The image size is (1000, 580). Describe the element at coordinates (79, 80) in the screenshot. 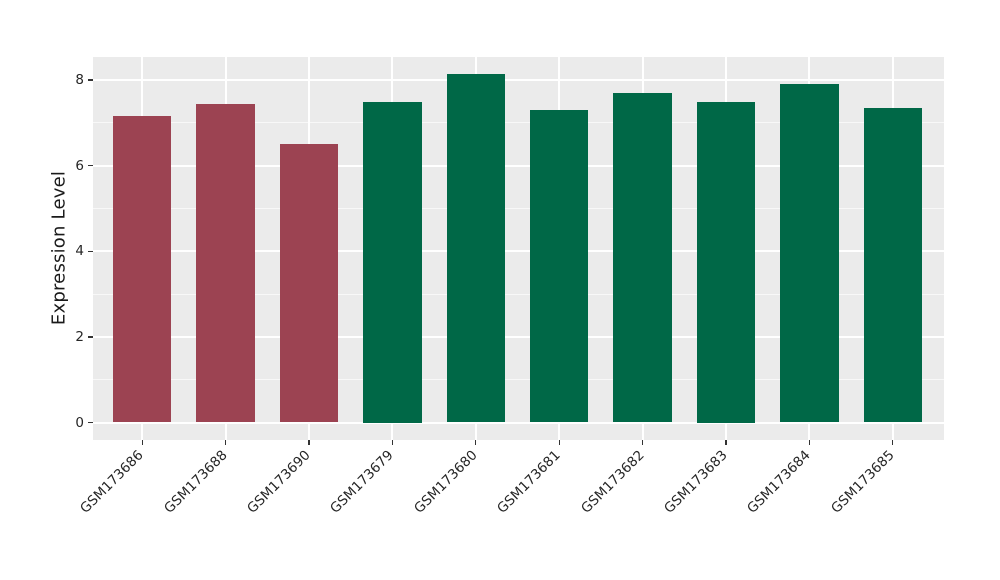

I see `y-tick-label: 8` at that location.